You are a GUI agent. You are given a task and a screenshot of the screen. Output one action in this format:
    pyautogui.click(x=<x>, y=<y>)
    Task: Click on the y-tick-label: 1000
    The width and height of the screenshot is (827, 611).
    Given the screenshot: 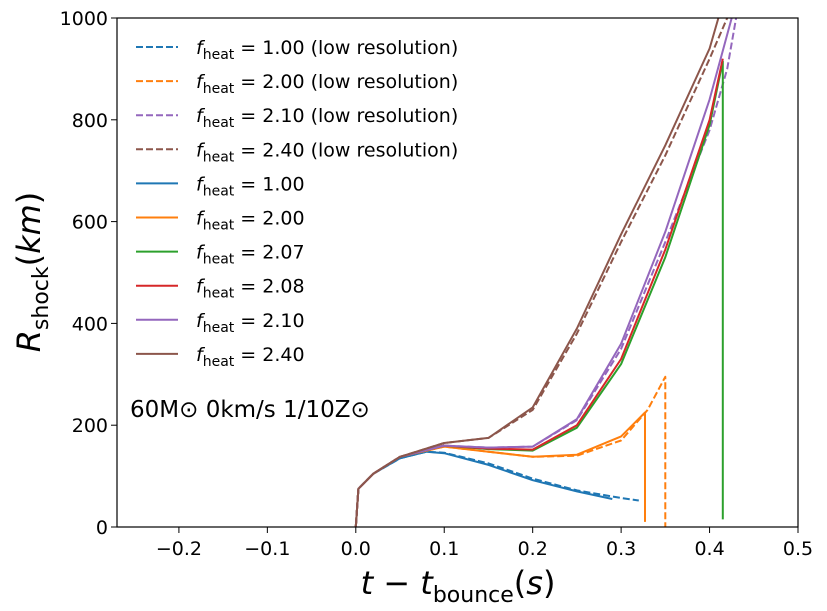 What is the action you would take?
    pyautogui.click(x=84, y=19)
    